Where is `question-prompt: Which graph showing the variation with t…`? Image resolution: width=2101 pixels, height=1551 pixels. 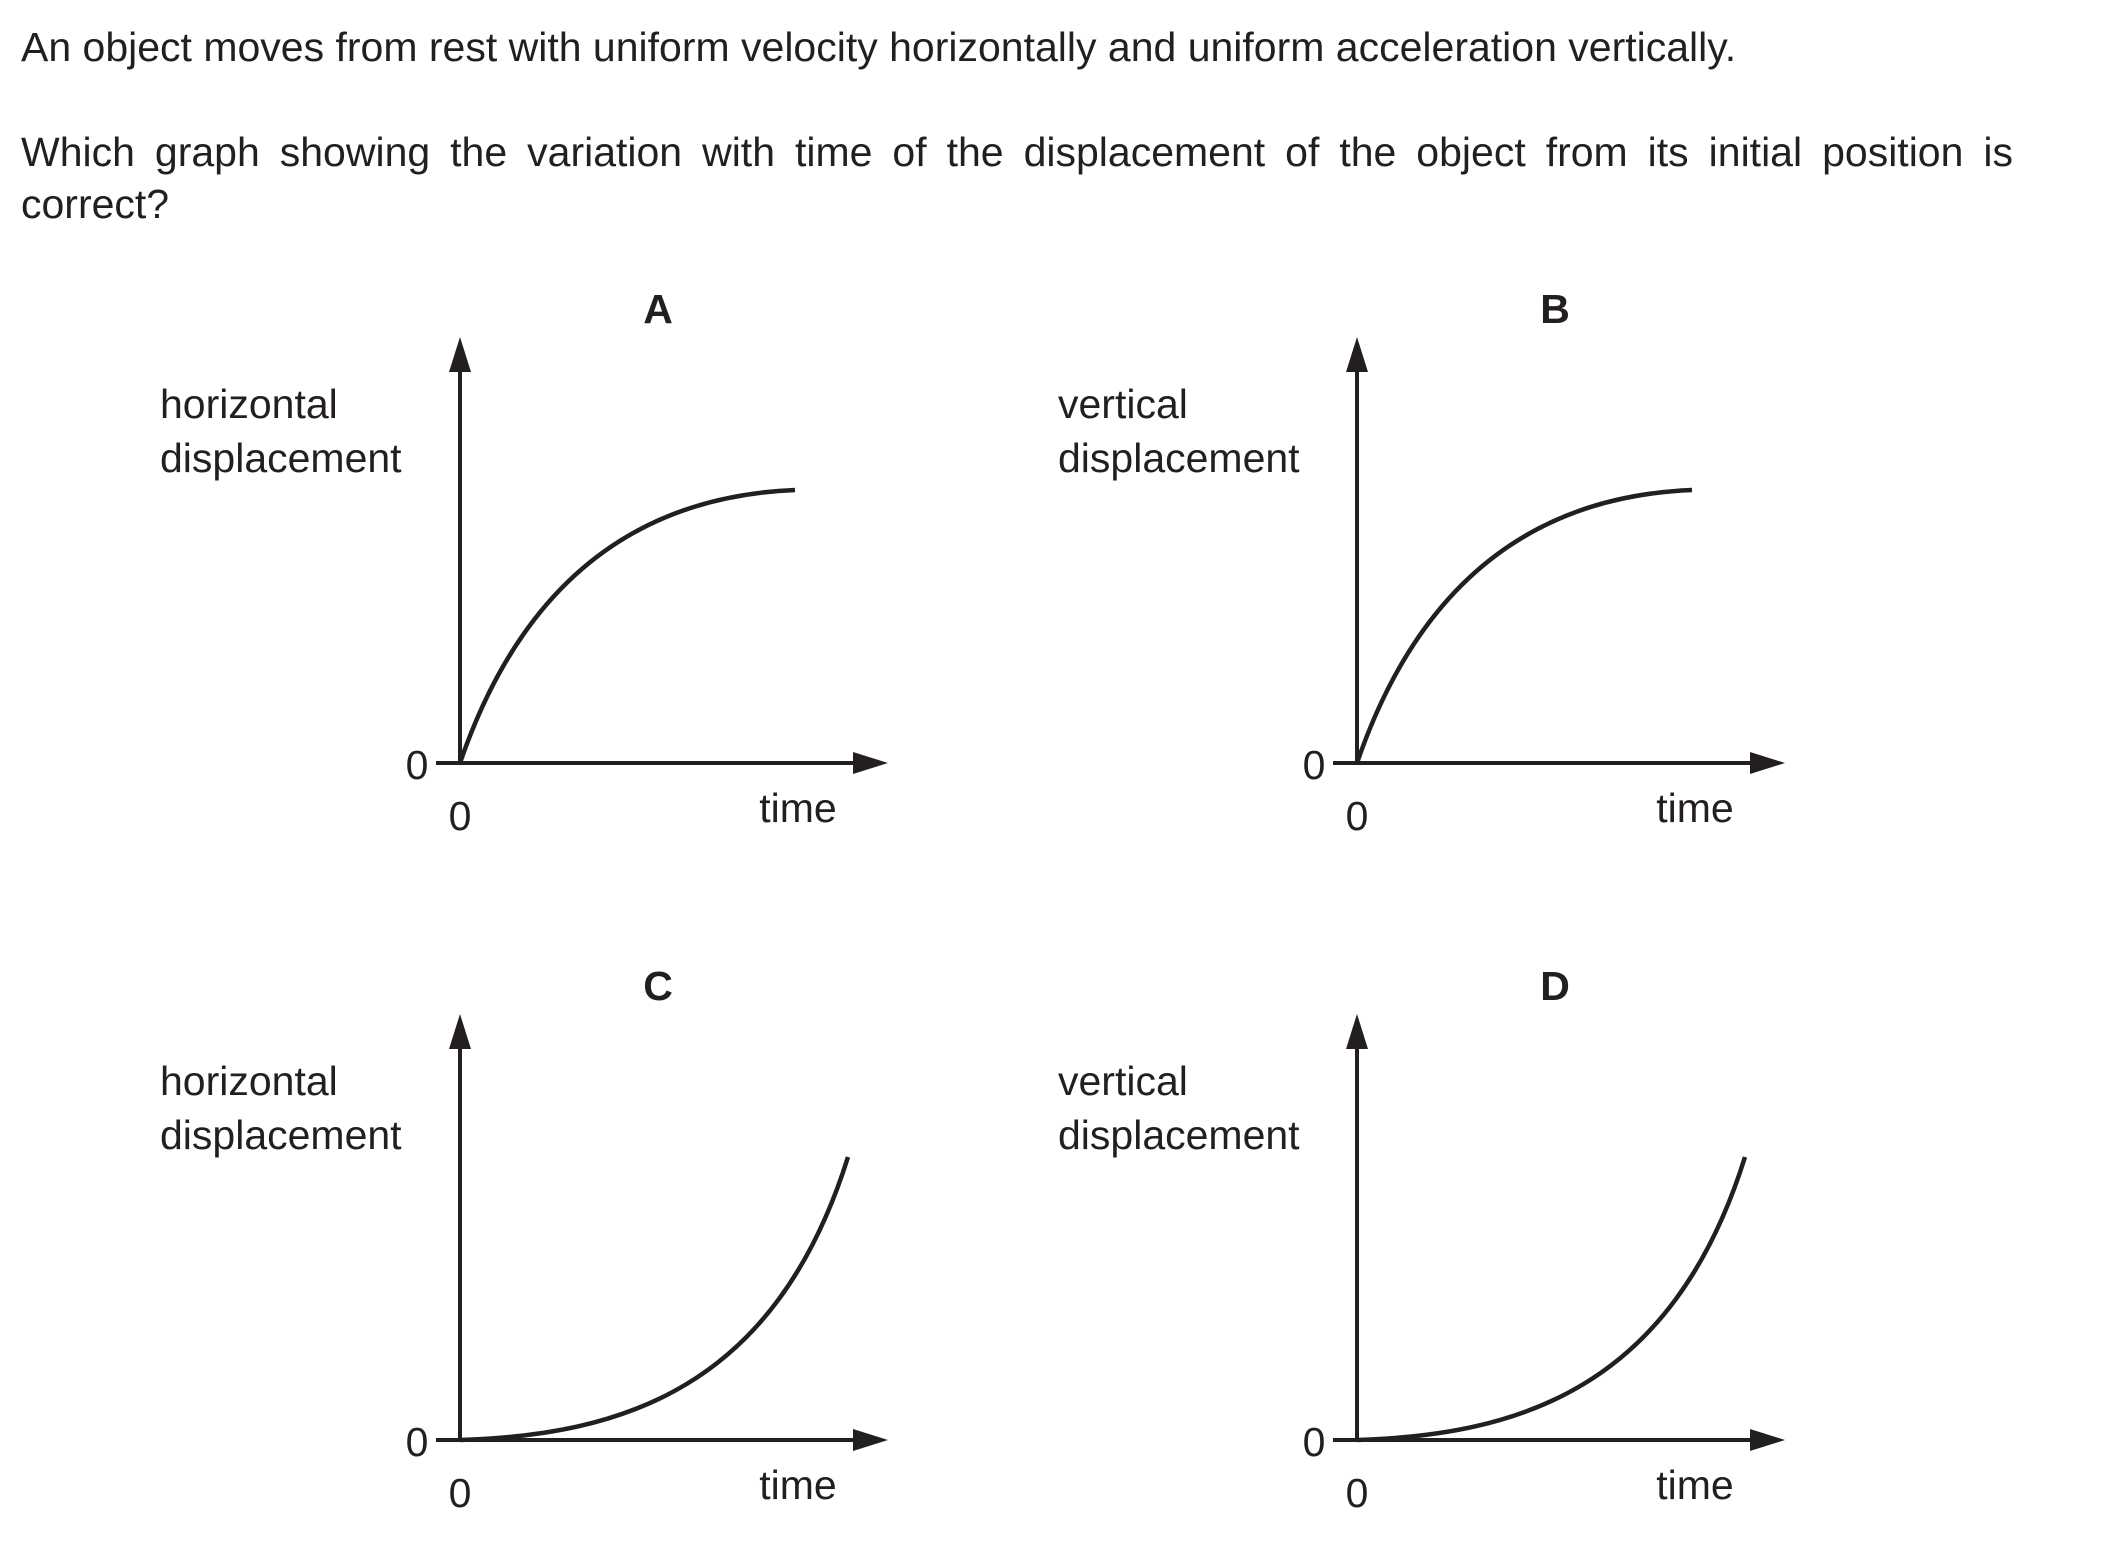
question-prompt: Which graph showing the variation with t… is located at coordinates (1017, 178).